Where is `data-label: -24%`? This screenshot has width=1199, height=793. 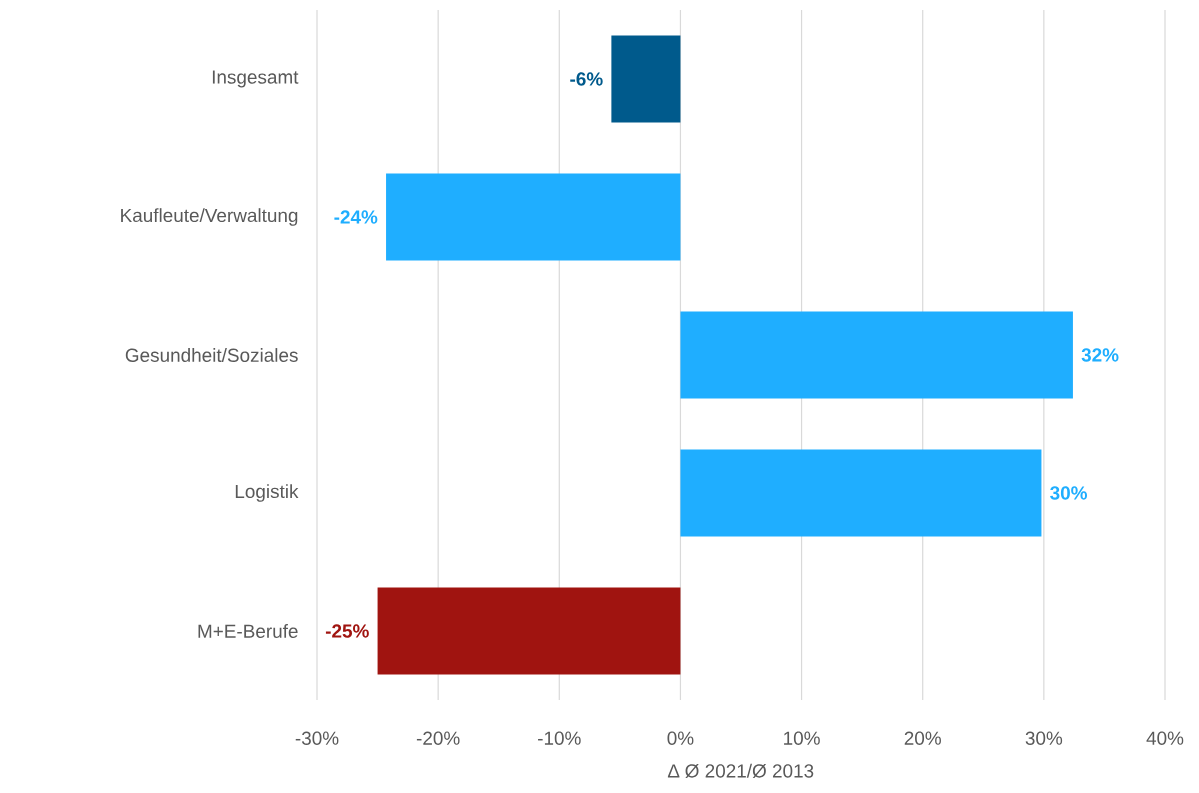
data-label: -24% is located at coordinates (356, 217).